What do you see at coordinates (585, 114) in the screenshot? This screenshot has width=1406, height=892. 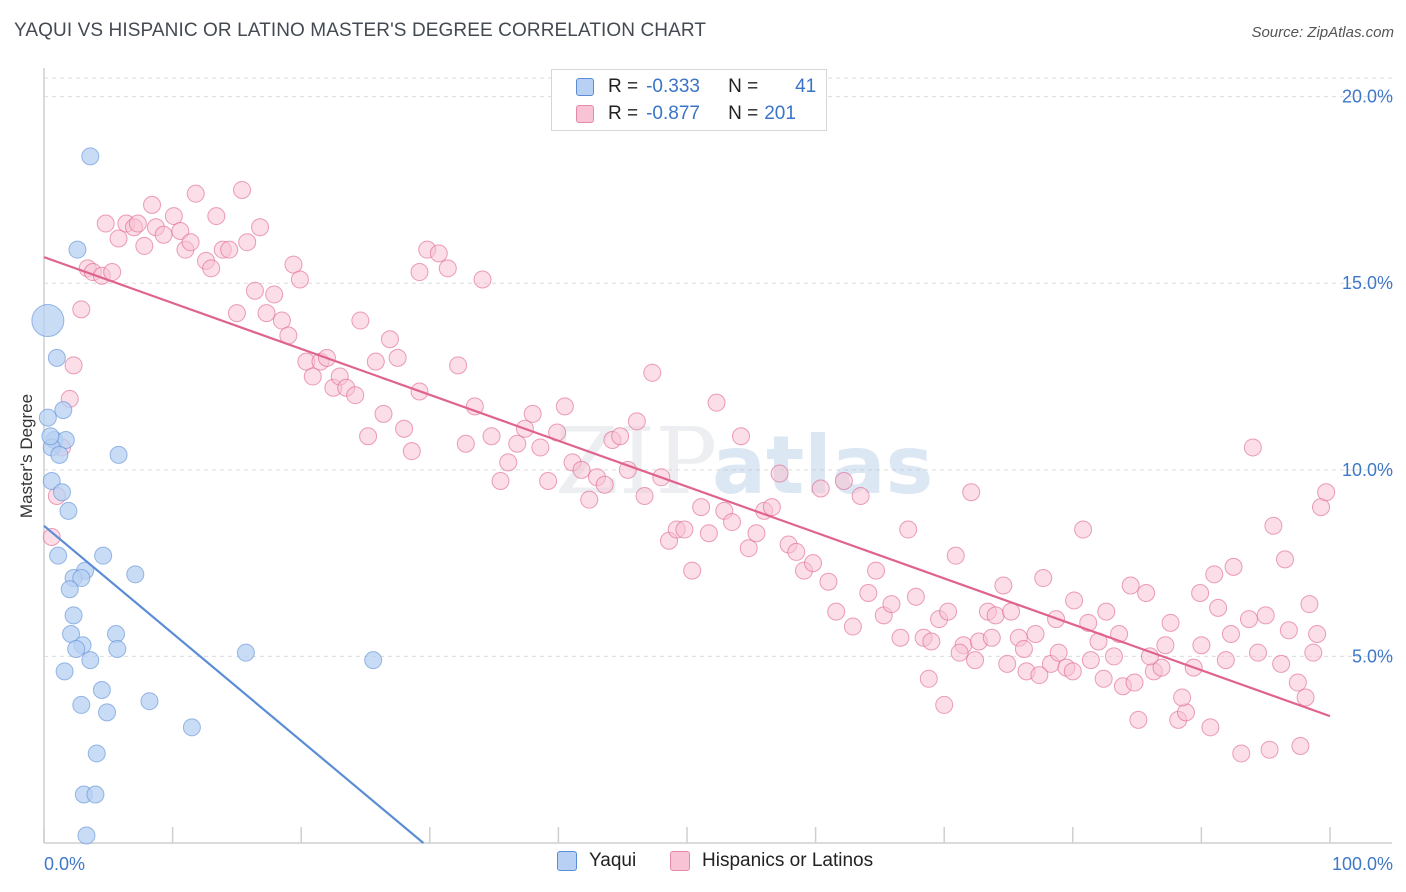 I see `legend-swatch-hispanics` at bounding box center [585, 114].